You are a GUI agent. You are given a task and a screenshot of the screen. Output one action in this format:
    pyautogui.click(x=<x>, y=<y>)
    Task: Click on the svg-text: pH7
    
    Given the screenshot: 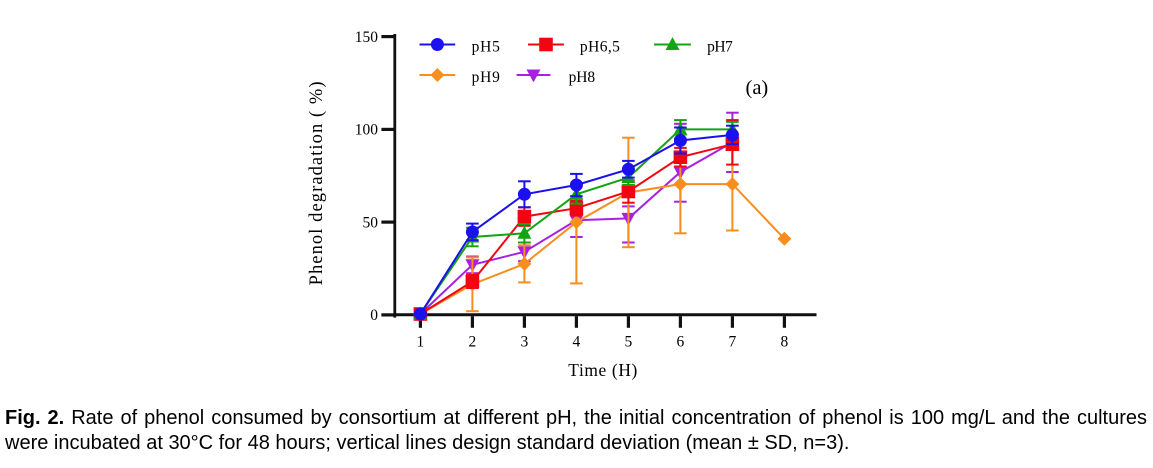 What is the action you would take?
    pyautogui.click(x=720, y=46)
    